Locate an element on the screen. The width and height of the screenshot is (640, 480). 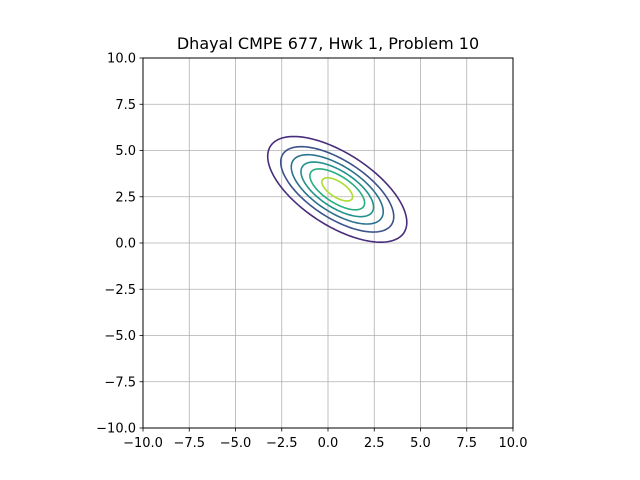
x-axis: −10.0 −7.5 −5.0 −2.5 0.0 2.5 5.0 7.5 10.0 is located at coordinates (325, 439).